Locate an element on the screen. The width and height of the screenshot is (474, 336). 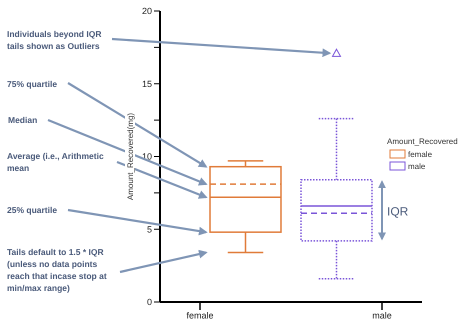
legend-label: female is located at coordinates (420, 154).